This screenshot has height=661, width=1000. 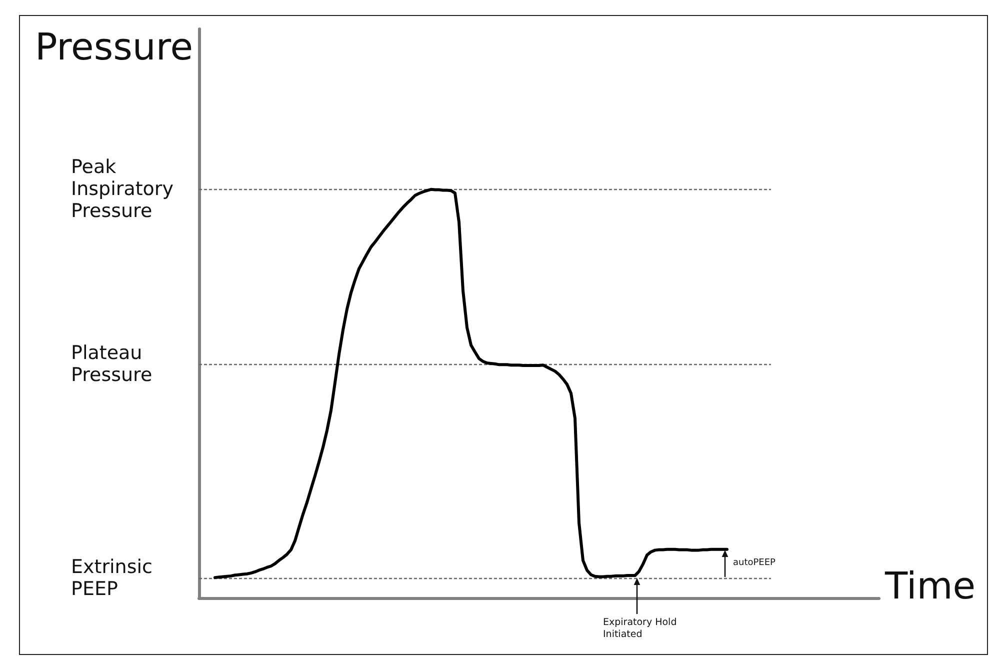 I want to click on ref-line-label: Extrinsic PEEP, so click(x=112, y=578).